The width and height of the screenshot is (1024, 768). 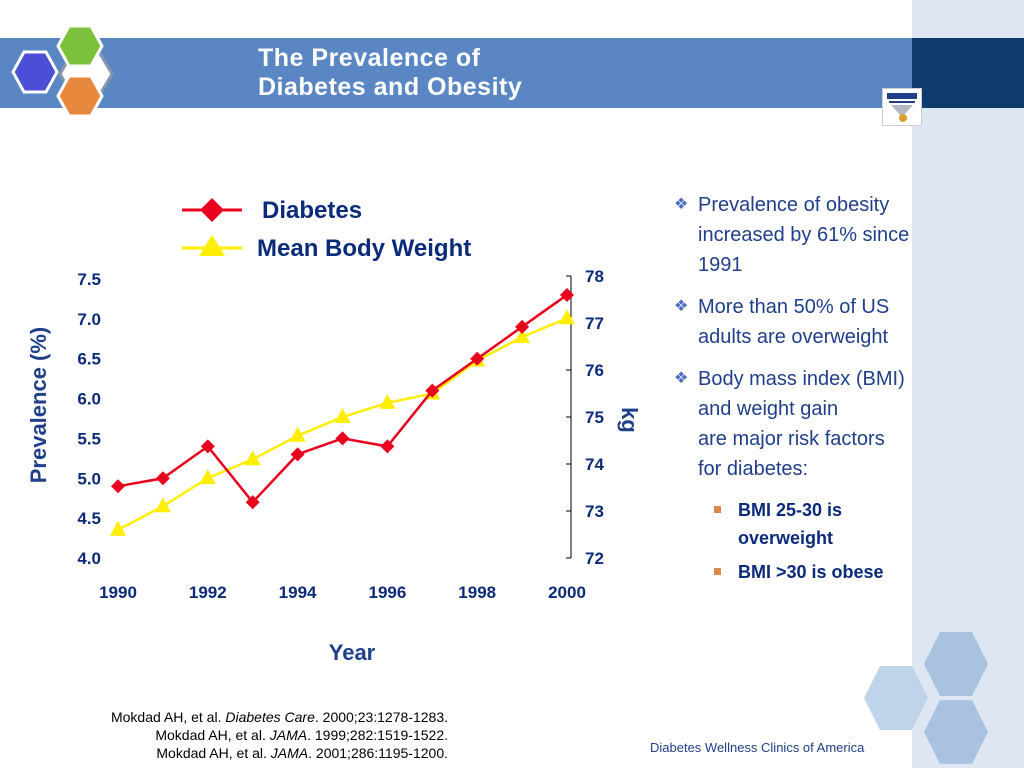 I want to click on y2-tick-label: 76, so click(x=594, y=370).